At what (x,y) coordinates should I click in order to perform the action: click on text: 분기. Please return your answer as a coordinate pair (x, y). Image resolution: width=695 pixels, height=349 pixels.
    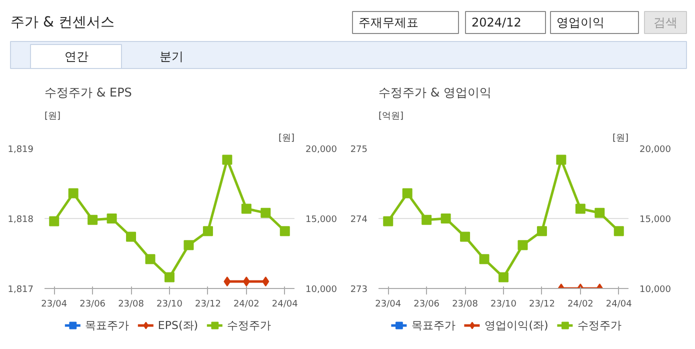
    Looking at the image, I should click on (172, 57).